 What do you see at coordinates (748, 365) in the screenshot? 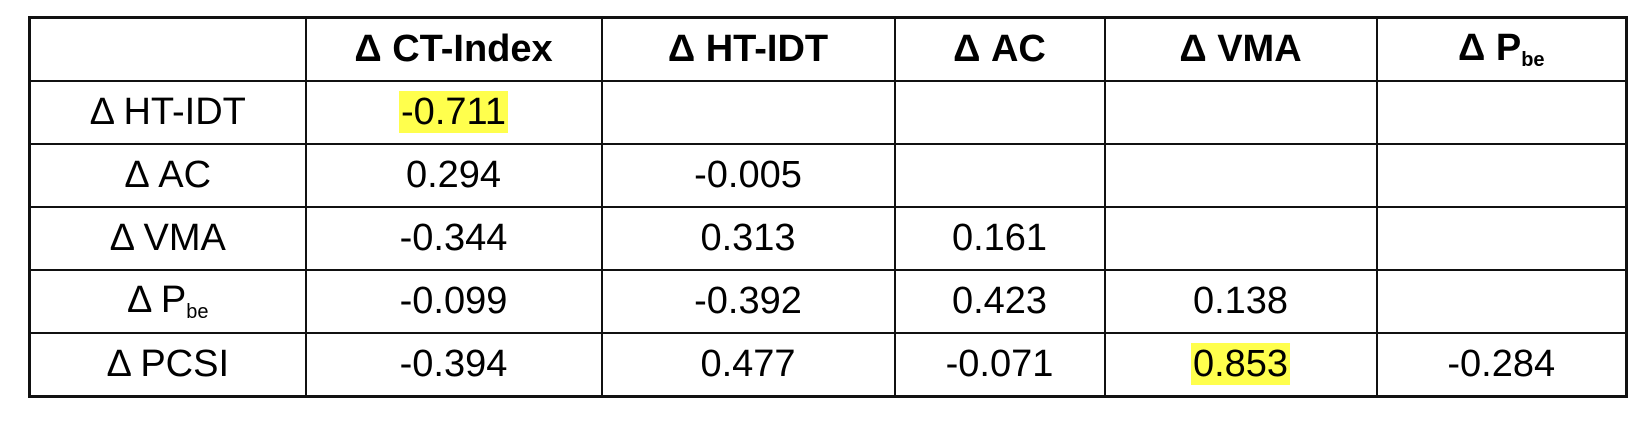
I see `cell: 0.477` at bounding box center [748, 365].